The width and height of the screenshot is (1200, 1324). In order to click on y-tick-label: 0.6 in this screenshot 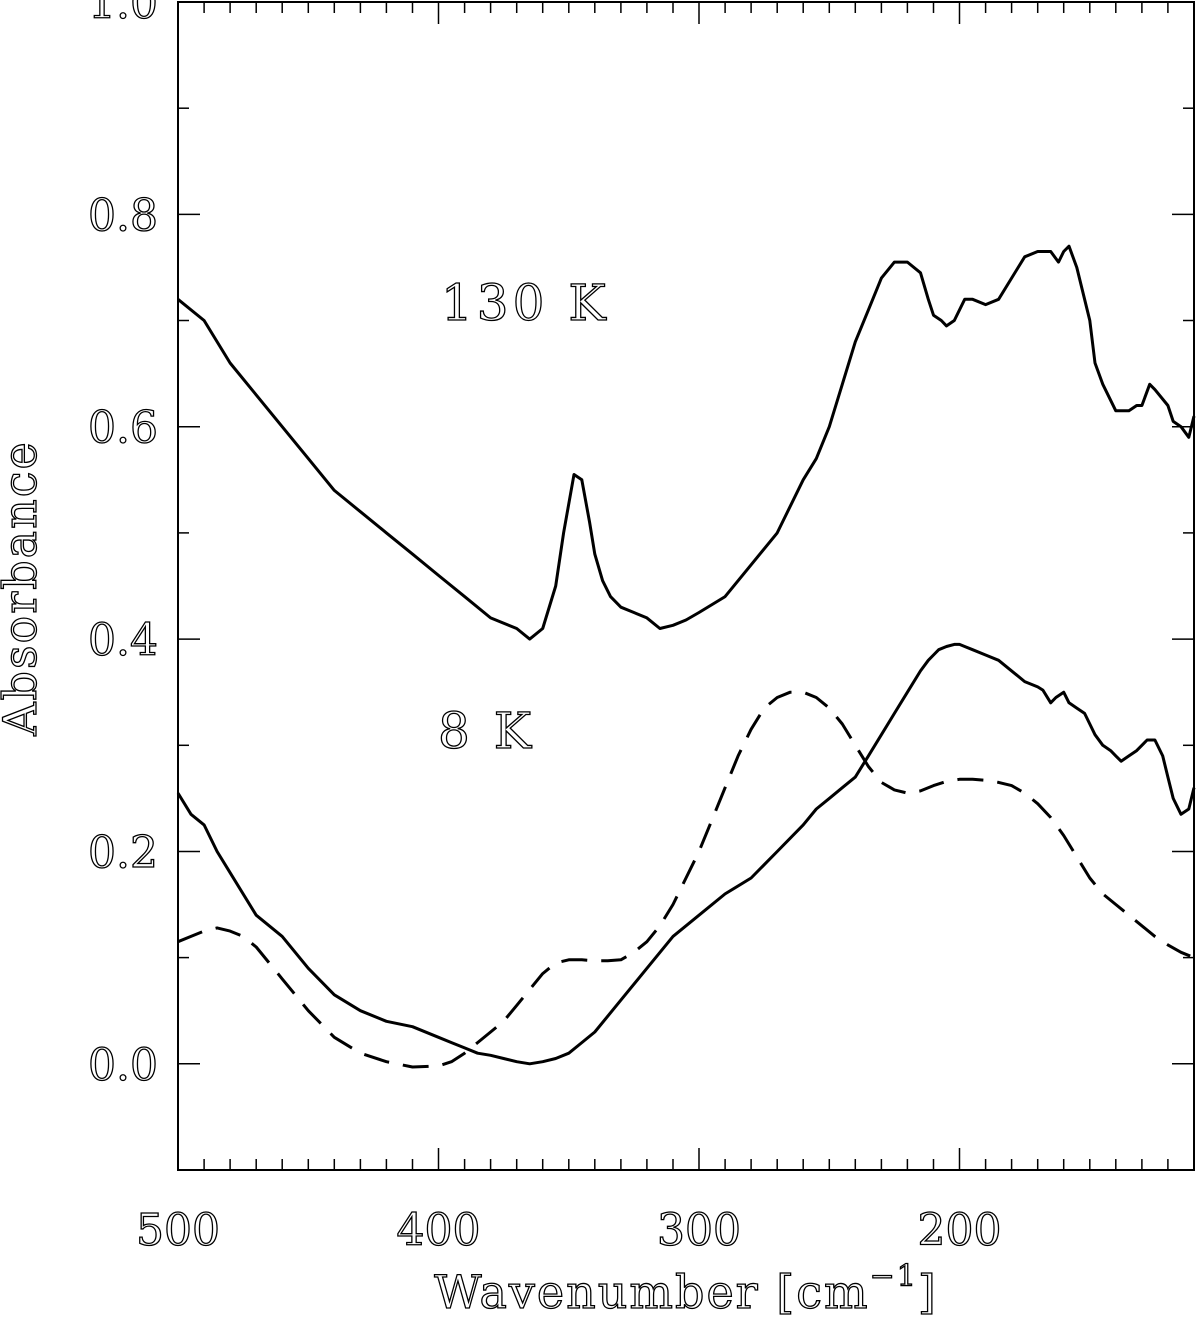, I will do `click(123, 428)`.